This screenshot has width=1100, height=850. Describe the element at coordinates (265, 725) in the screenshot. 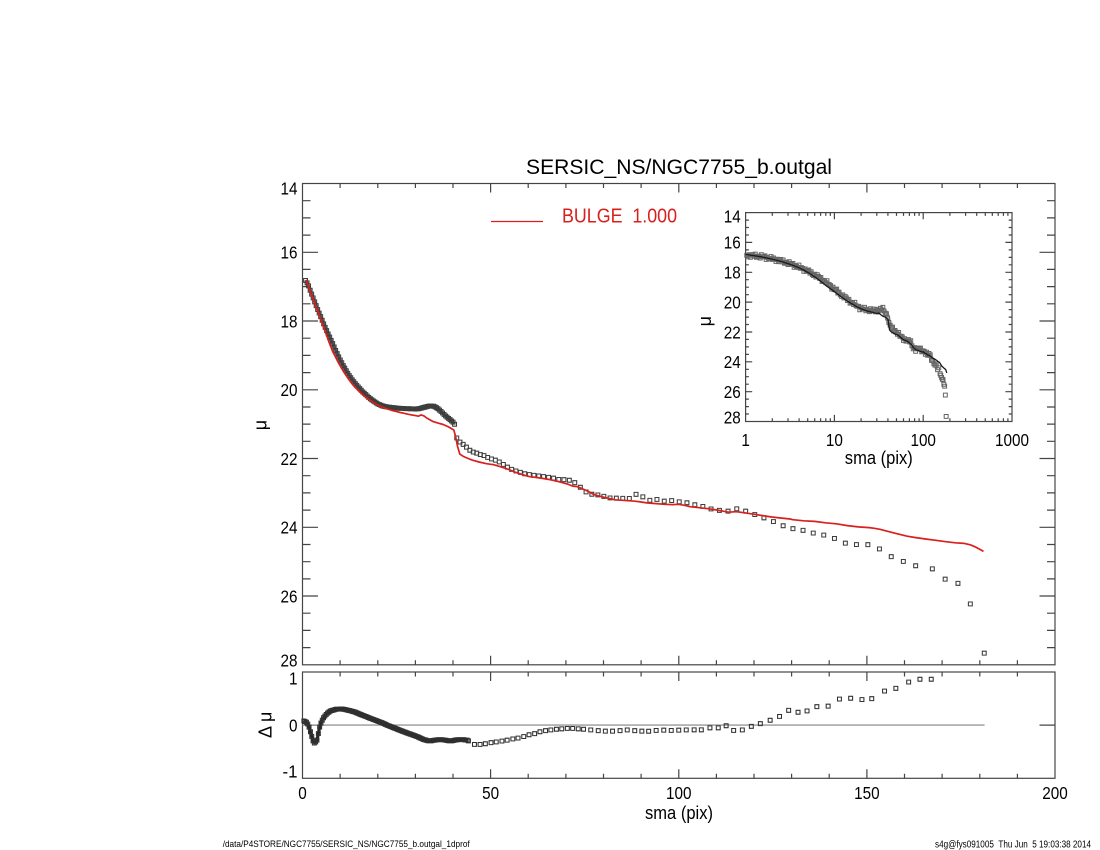

I see `svg-text: Δ μ` at that location.